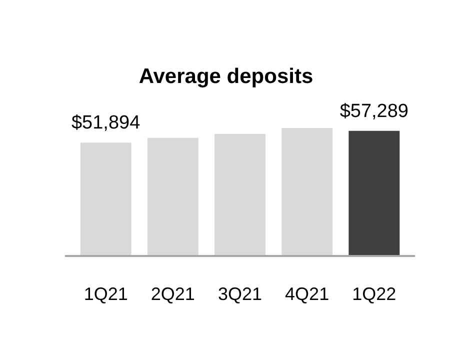 This screenshot has height=360, width=452. What do you see at coordinates (106, 123) in the screenshot?
I see `data-label: $51,894` at bounding box center [106, 123].